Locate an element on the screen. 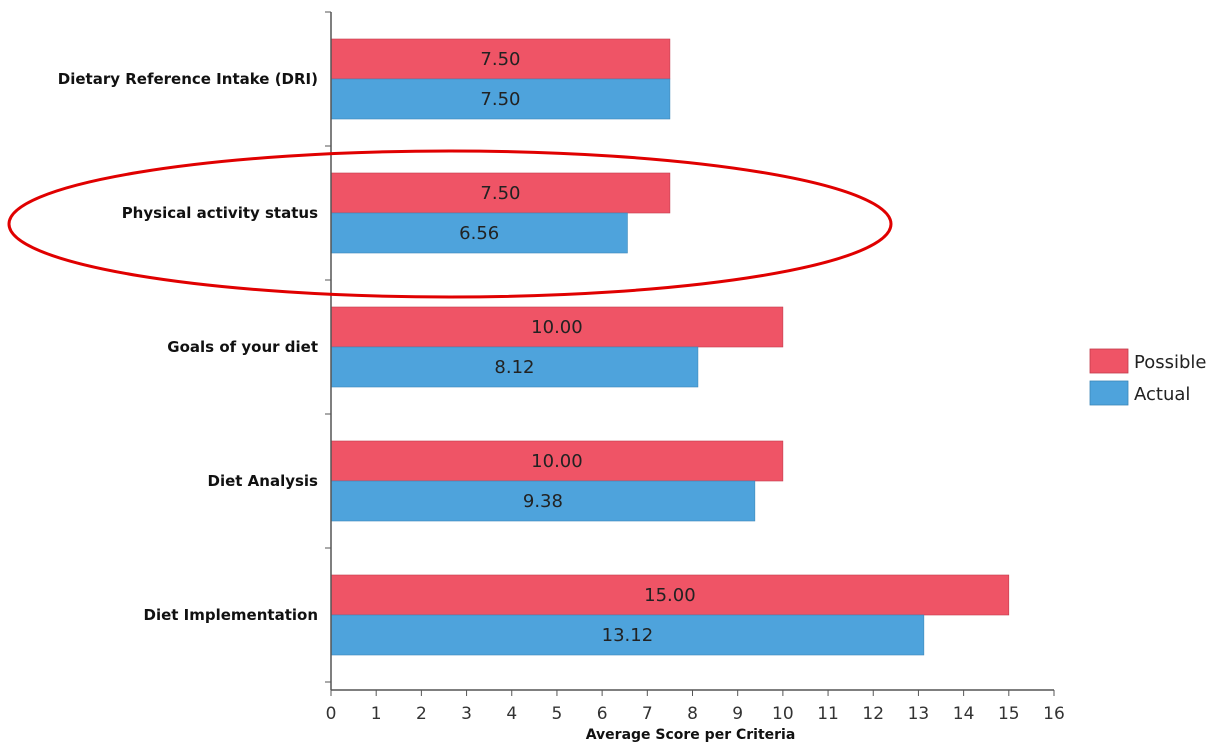  legend: Possible Actual is located at coordinates (1147, 377).